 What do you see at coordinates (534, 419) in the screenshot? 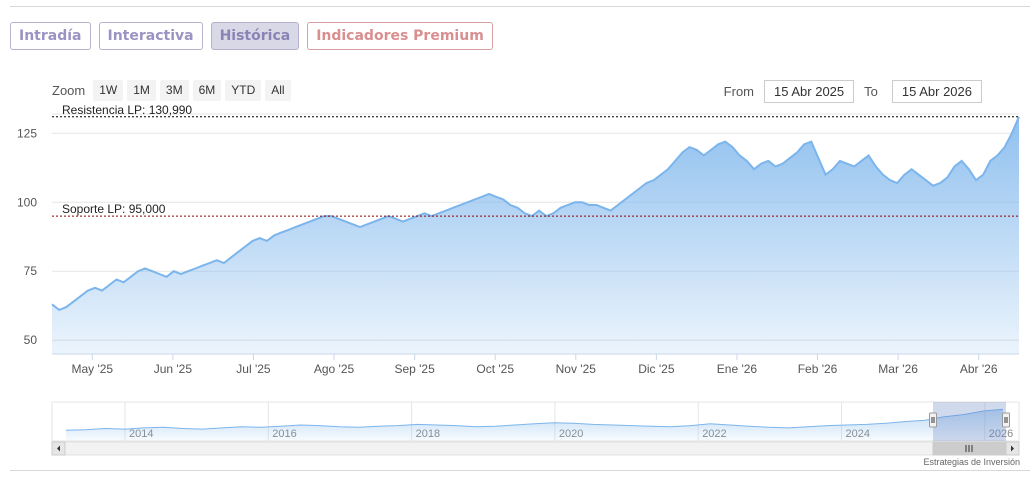
I see `navigator-line` at bounding box center [534, 419].